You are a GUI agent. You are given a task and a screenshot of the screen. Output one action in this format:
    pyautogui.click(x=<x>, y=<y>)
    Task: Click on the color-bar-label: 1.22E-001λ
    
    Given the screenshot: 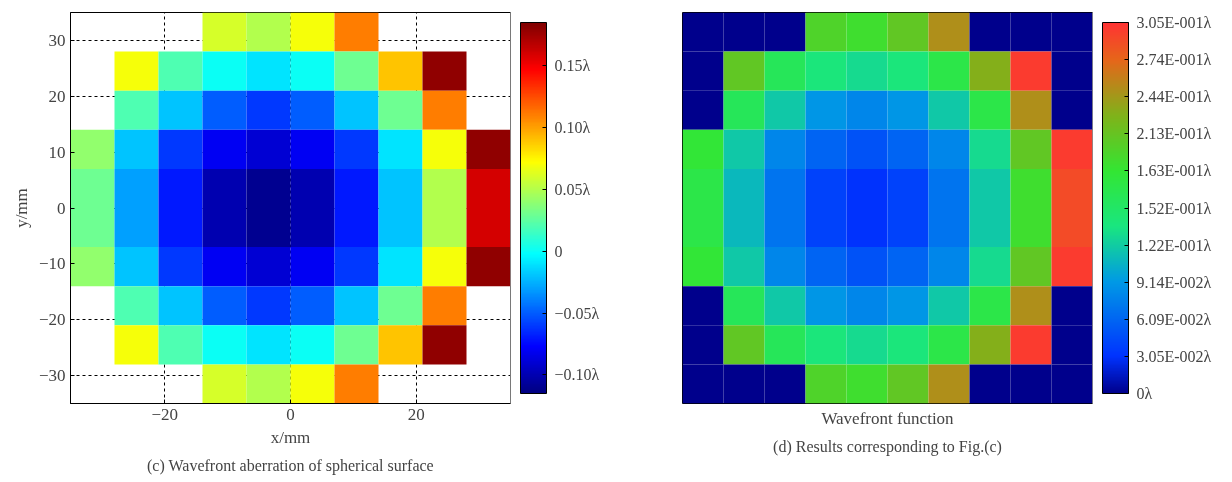 What is the action you would take?
    pyautogui.click(x=1174, y=245)
    